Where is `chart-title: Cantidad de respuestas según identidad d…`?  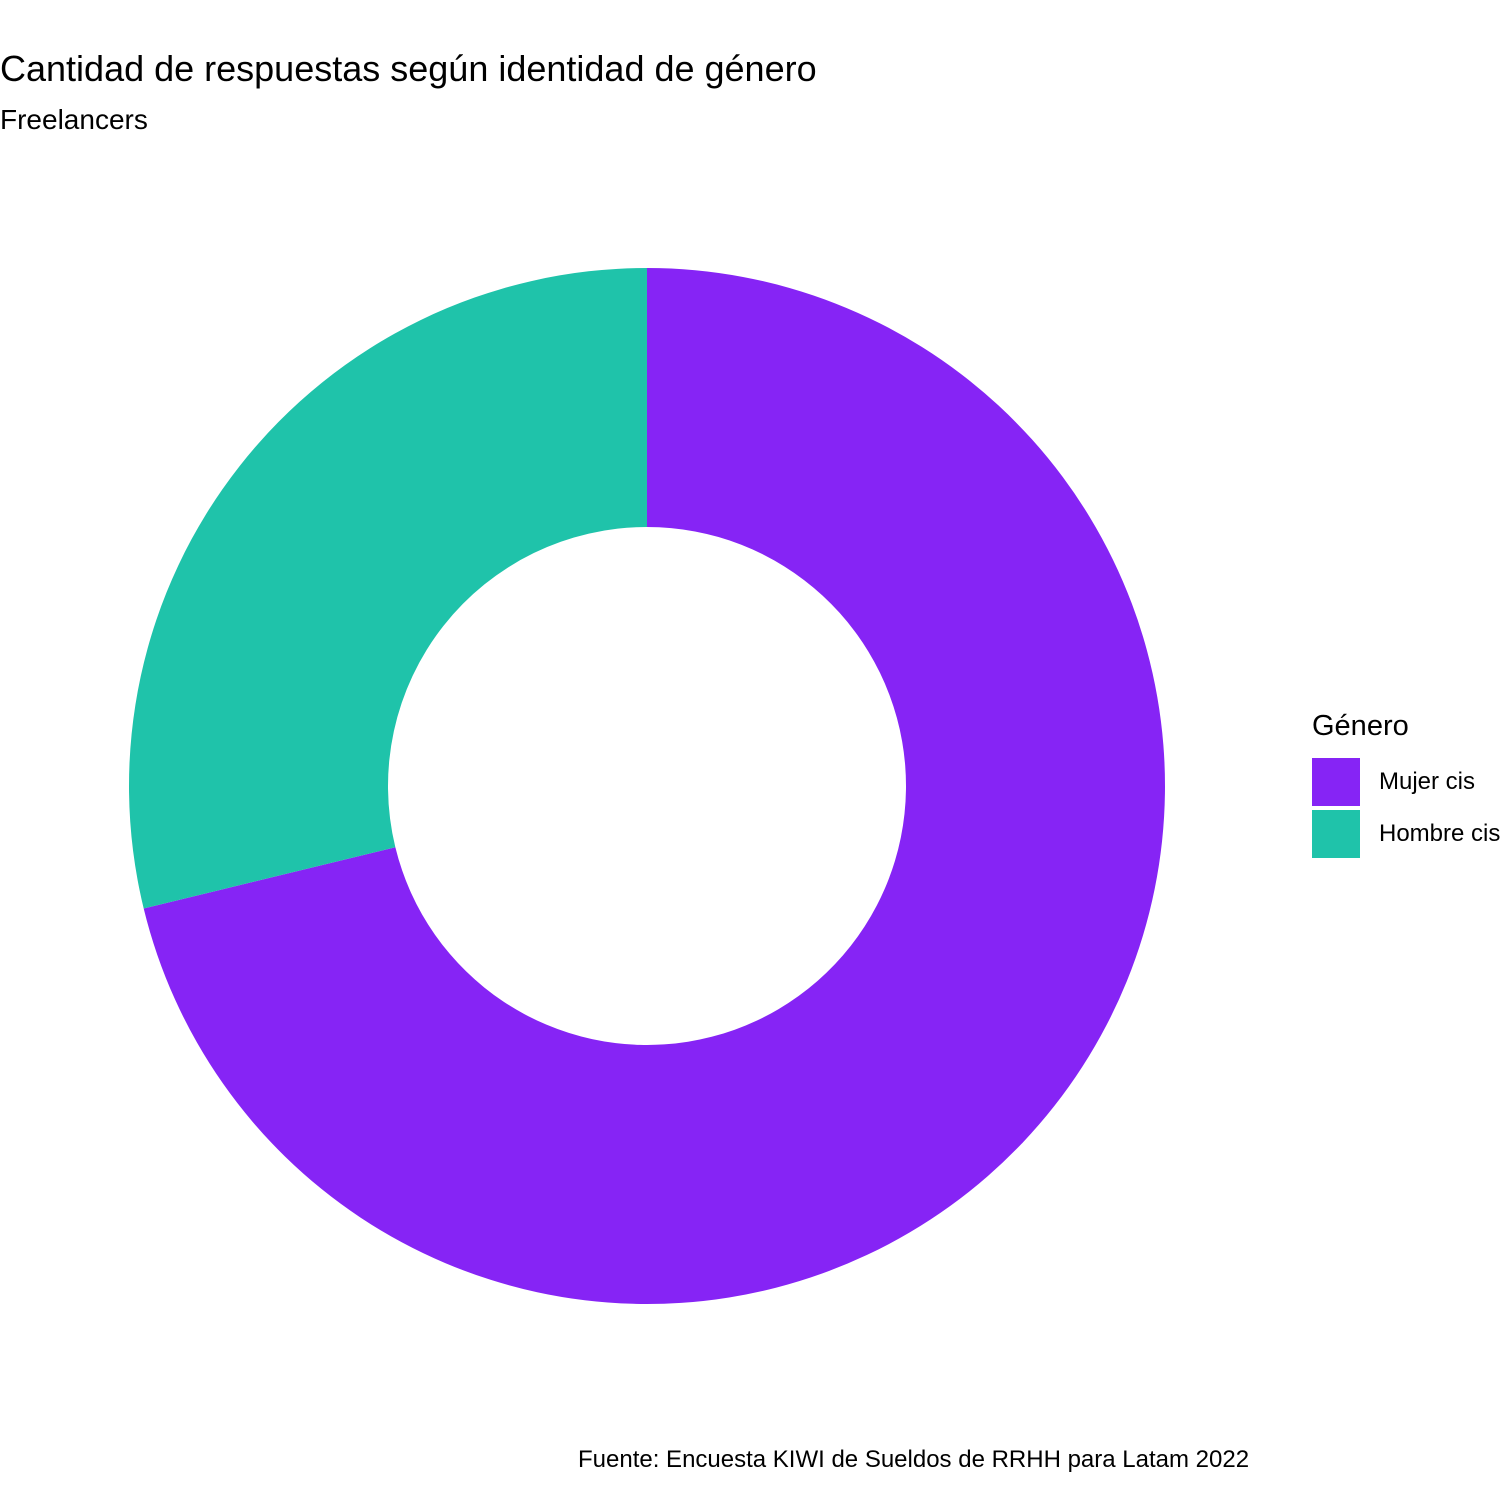
chart-title: Cantidad de respuestas según identidad d… is located at coordinates (408, 68).